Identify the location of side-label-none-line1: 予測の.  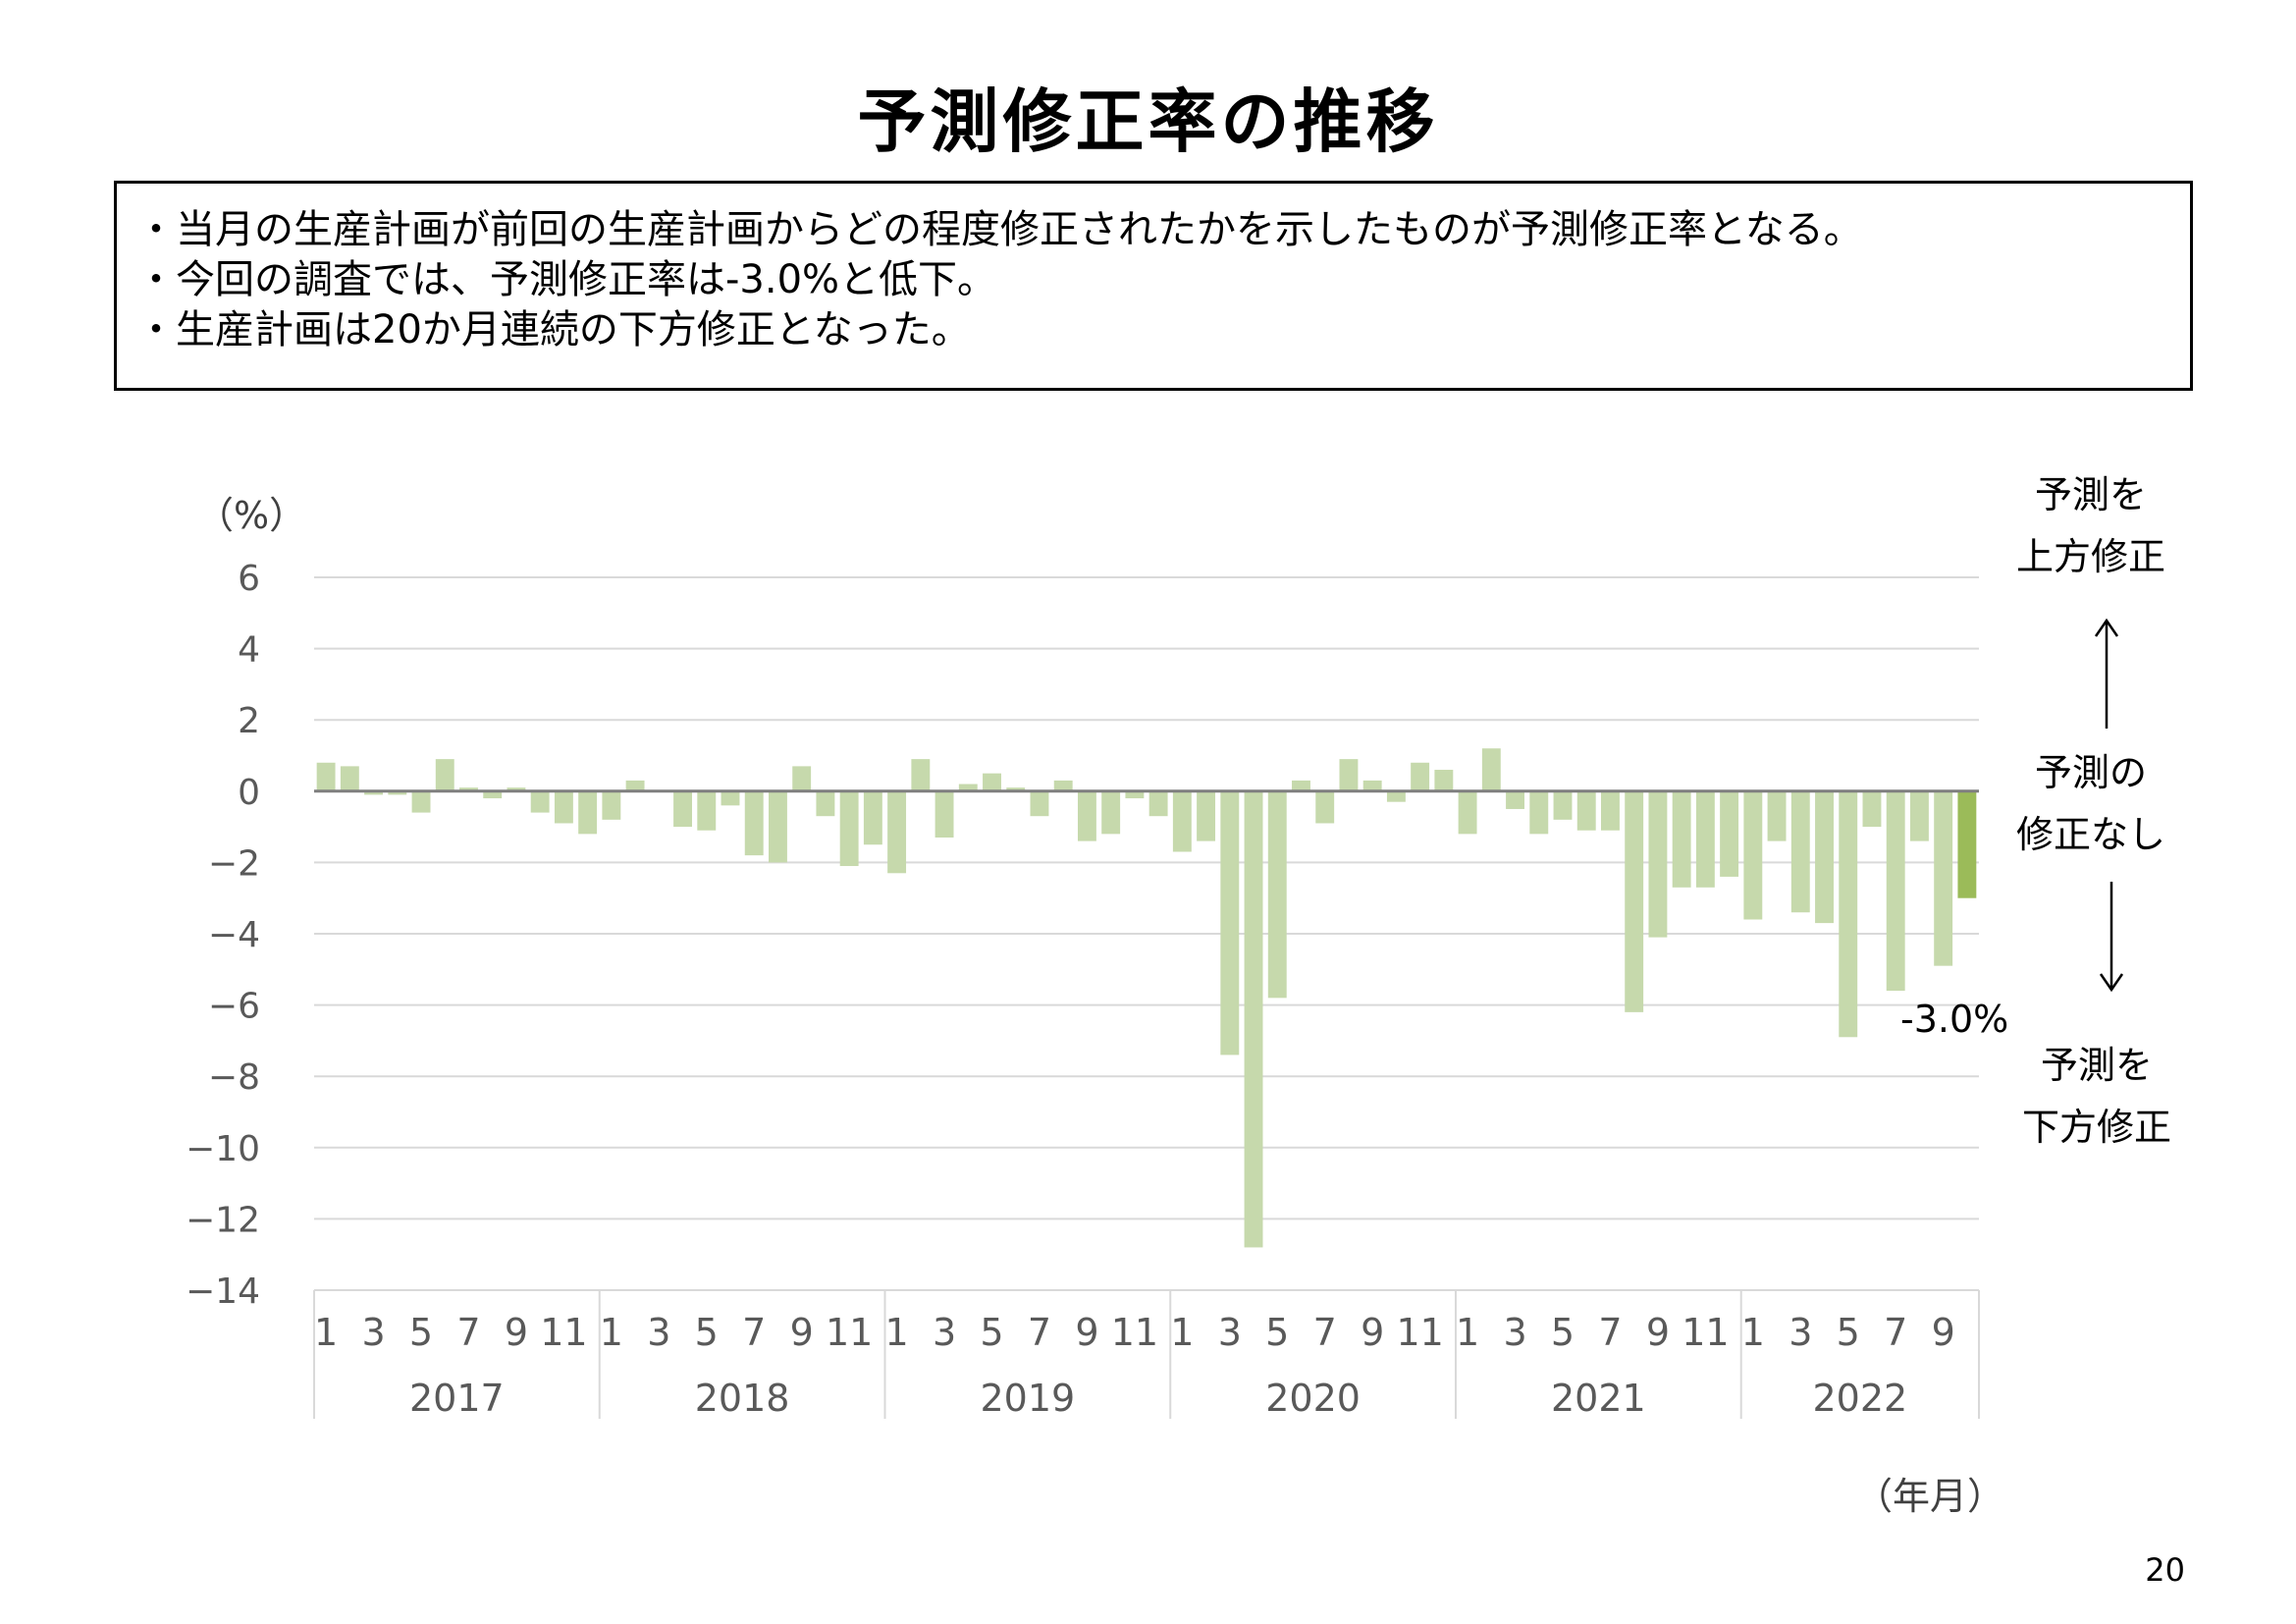
(2091, 772).